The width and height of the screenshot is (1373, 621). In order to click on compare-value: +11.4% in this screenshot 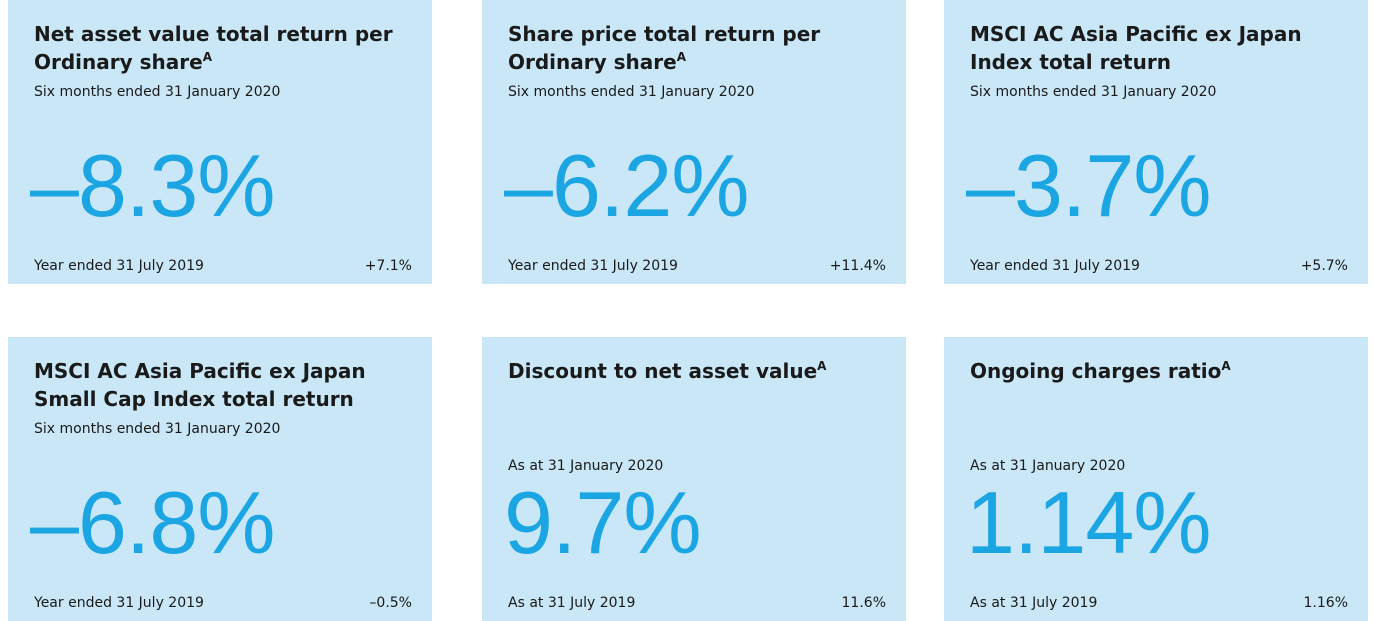, I will do `click(857, 266)`.